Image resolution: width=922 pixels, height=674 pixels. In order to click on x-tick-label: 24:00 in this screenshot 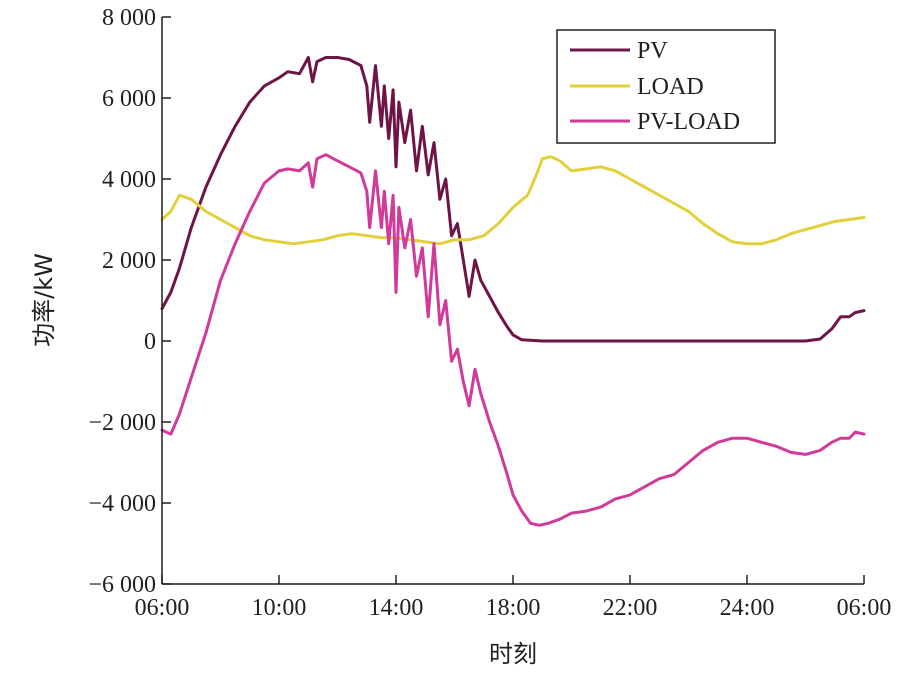, I will do `click(747, 608)`.